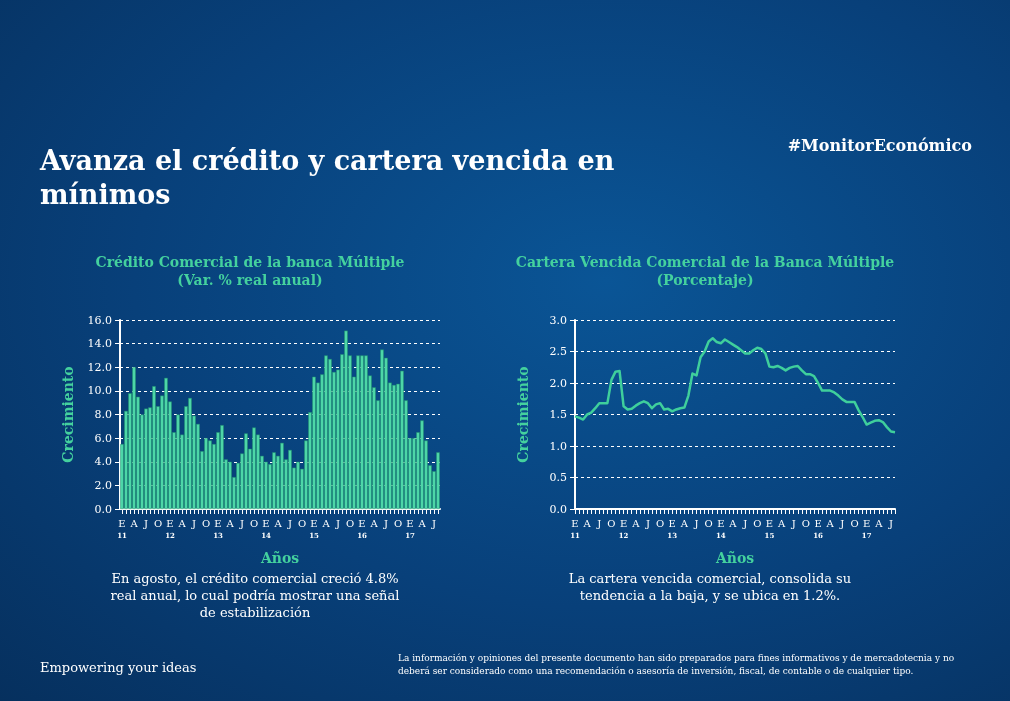 The width and height of the screenshot is (1010, 701). I want to click on y-tick-label: 8.0, so click(103, 414).